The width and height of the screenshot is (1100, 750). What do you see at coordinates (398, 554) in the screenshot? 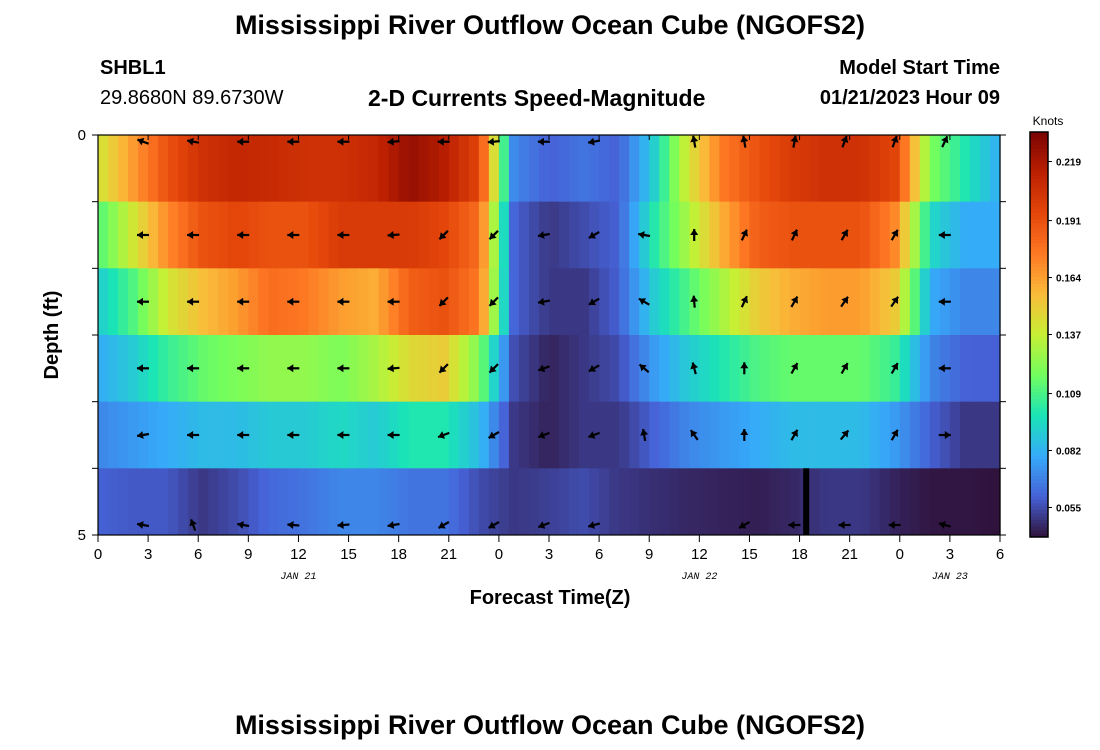
I see `x-tick-label: 18` at bounding box center [398, 554].